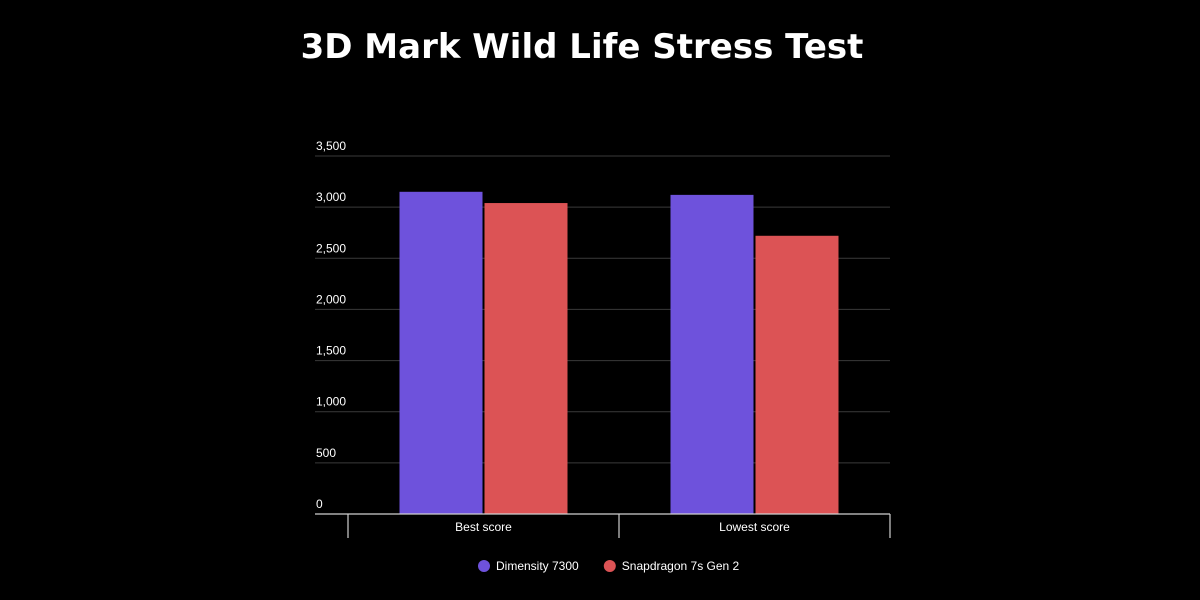 This screenshot has width=1200, height=600. I want to click on legend-label: Snapdragon 7s Gen 2, so click(681, 566).